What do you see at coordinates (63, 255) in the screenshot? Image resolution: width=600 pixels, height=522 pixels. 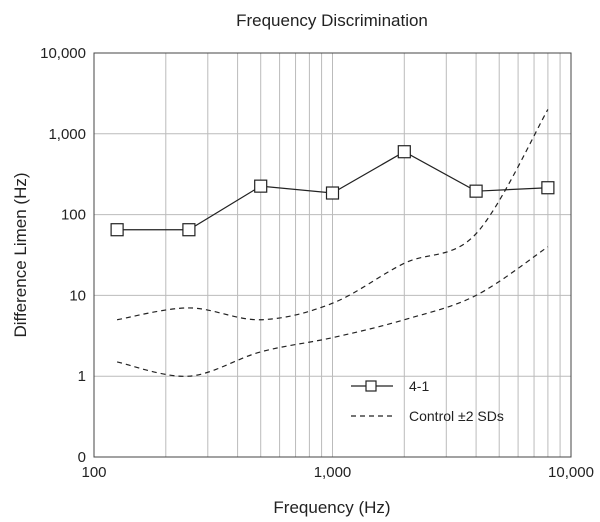 I see `y-tick-labels: 0 1 10 100 1,000 10,000` at bounding box center [63, 255].